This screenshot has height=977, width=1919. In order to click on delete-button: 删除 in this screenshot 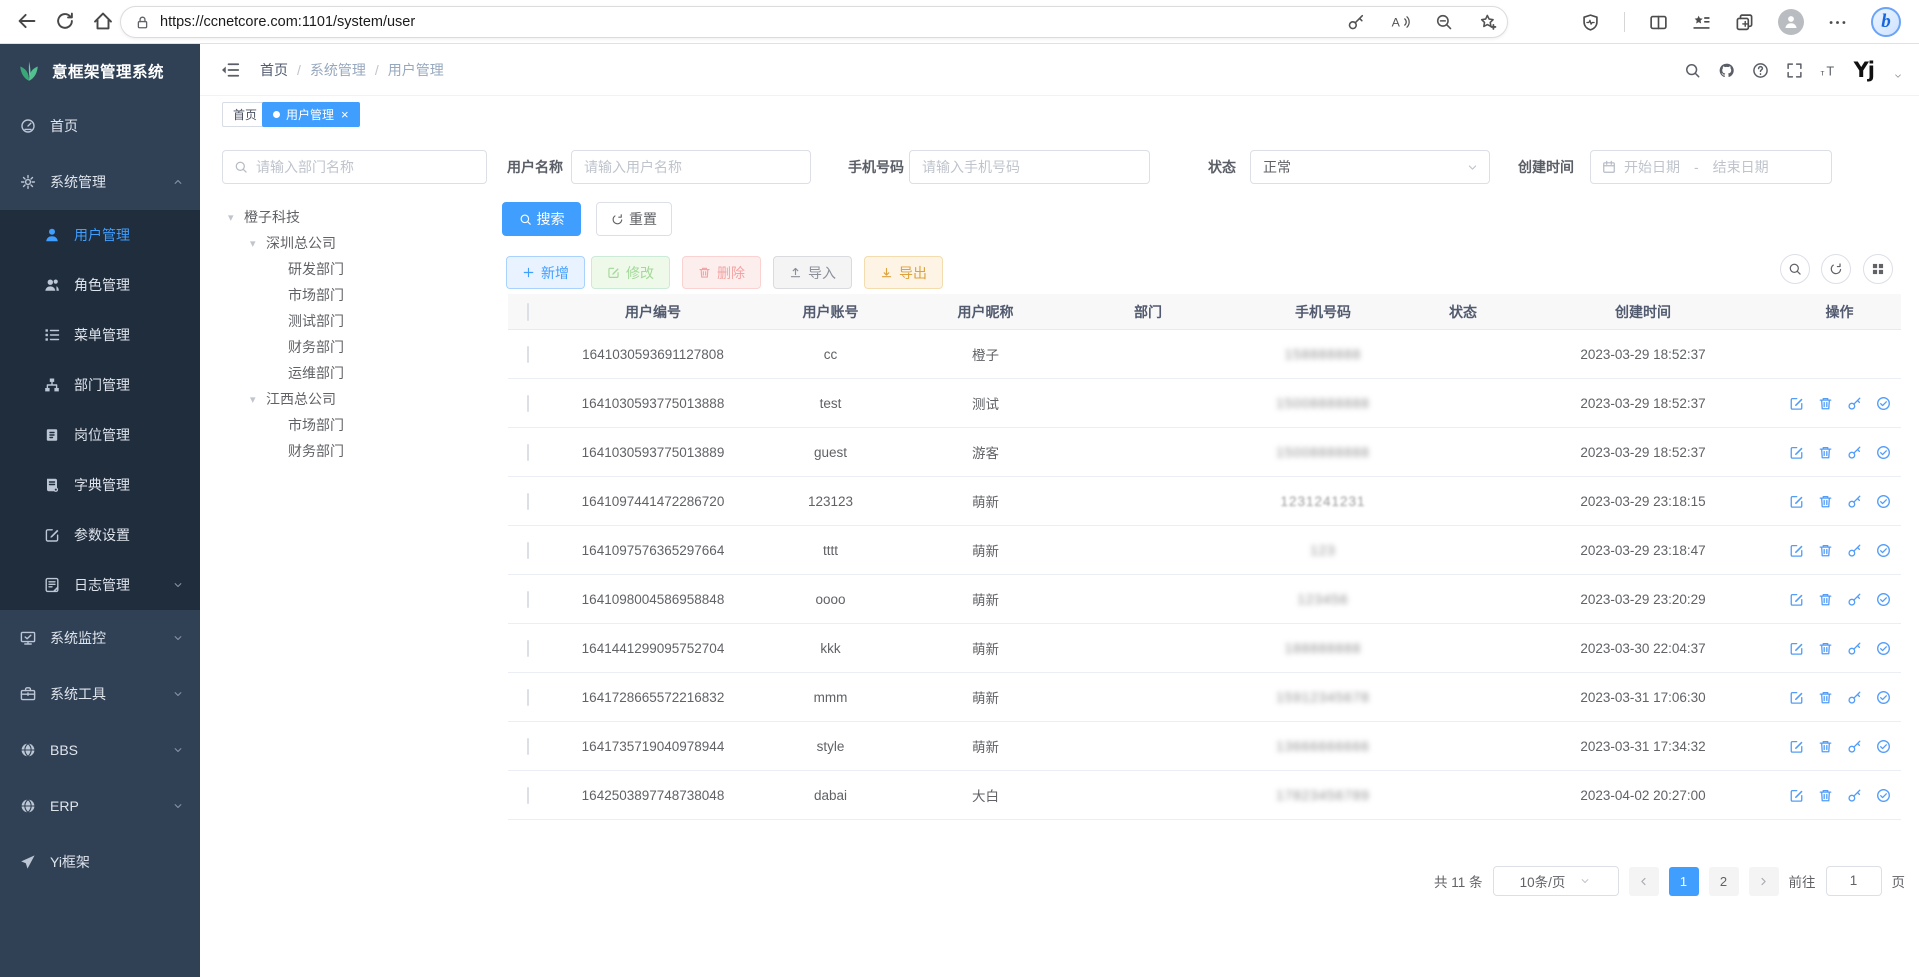, I will do `click(721, 272)`.